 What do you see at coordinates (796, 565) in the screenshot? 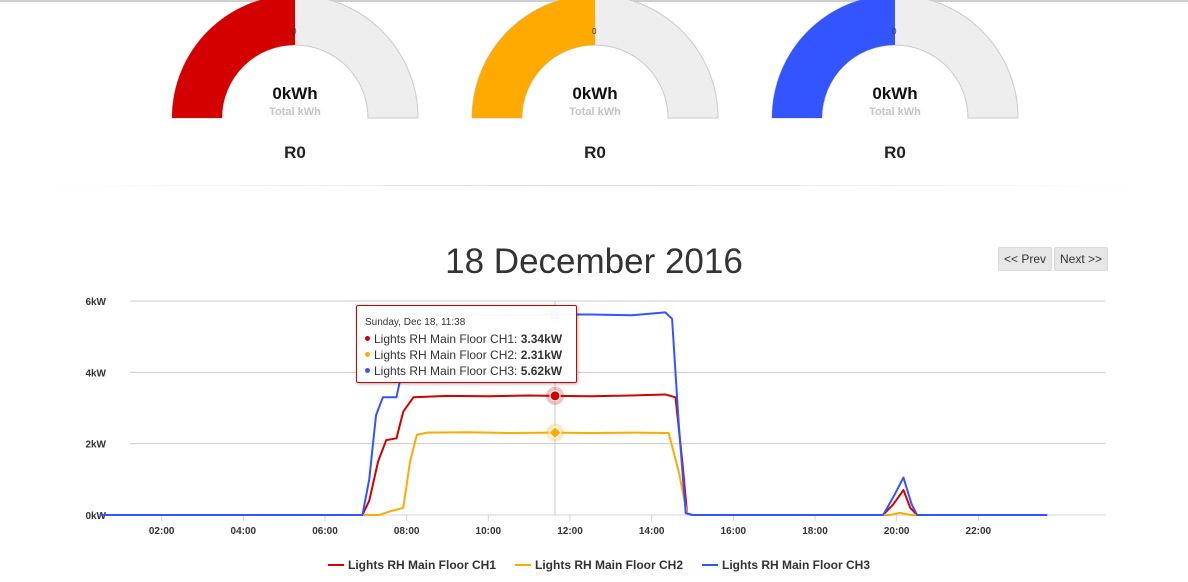
I see `legend-label: Lights RH Main Floor CH3` at bounding box center [796, 565].